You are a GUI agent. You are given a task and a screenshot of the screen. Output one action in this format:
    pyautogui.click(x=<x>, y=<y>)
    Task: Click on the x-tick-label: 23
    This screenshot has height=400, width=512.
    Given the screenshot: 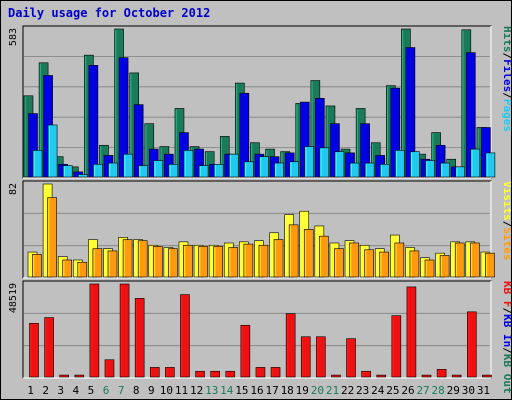 What is the action you would take?
    pyautogui.click(x=362, y=390)
    